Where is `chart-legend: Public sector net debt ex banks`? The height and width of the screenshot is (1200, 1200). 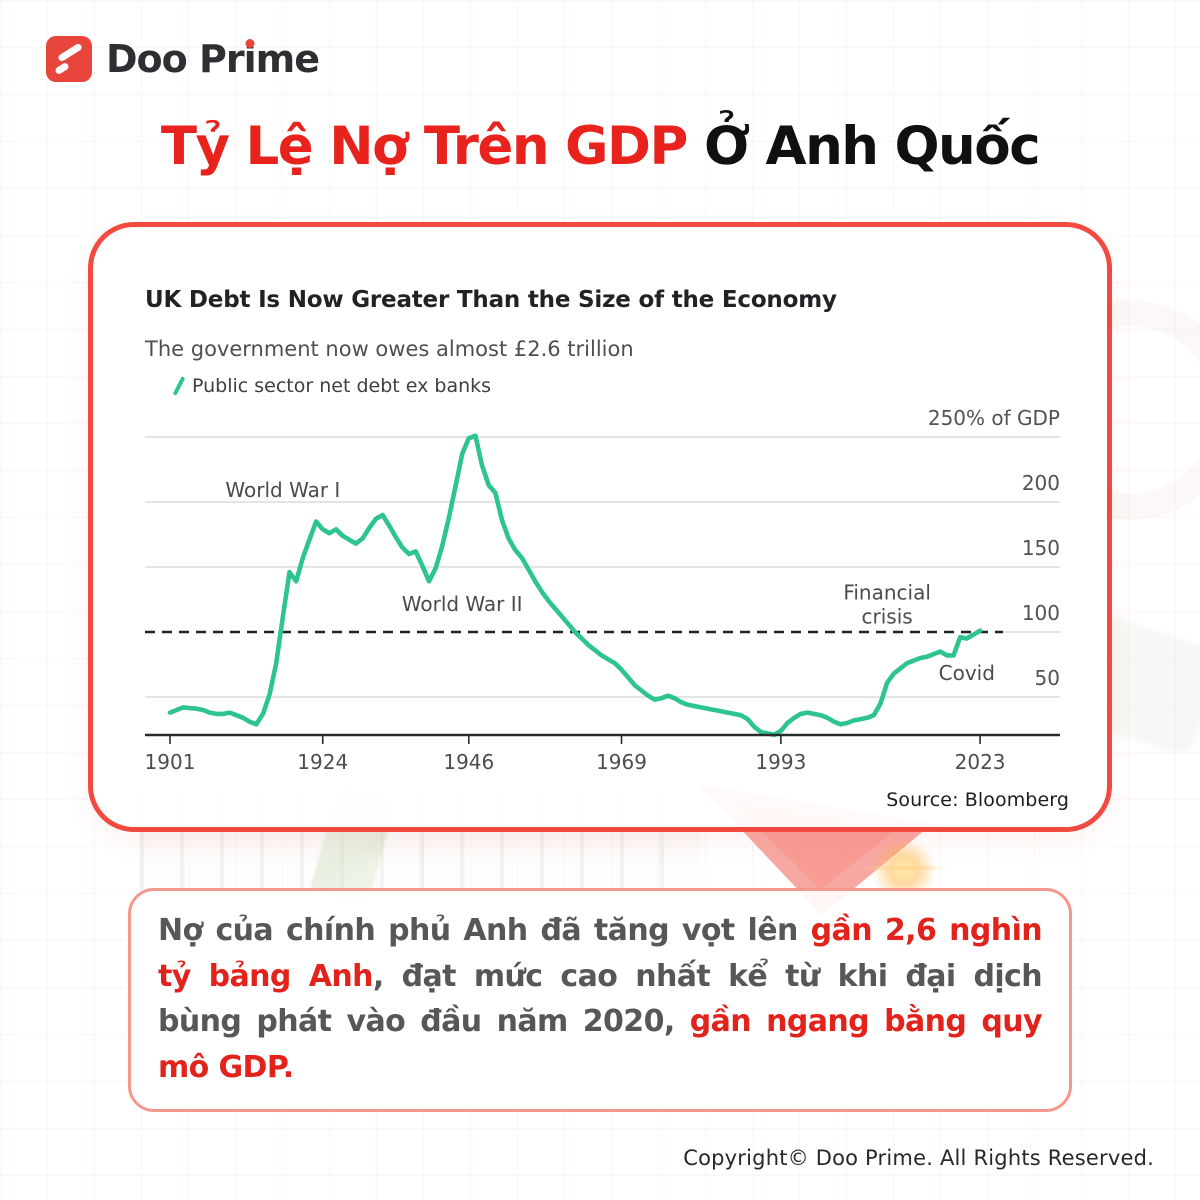
chart-legend: Public sector net debt ex banks is located at coordinates (332, 386).